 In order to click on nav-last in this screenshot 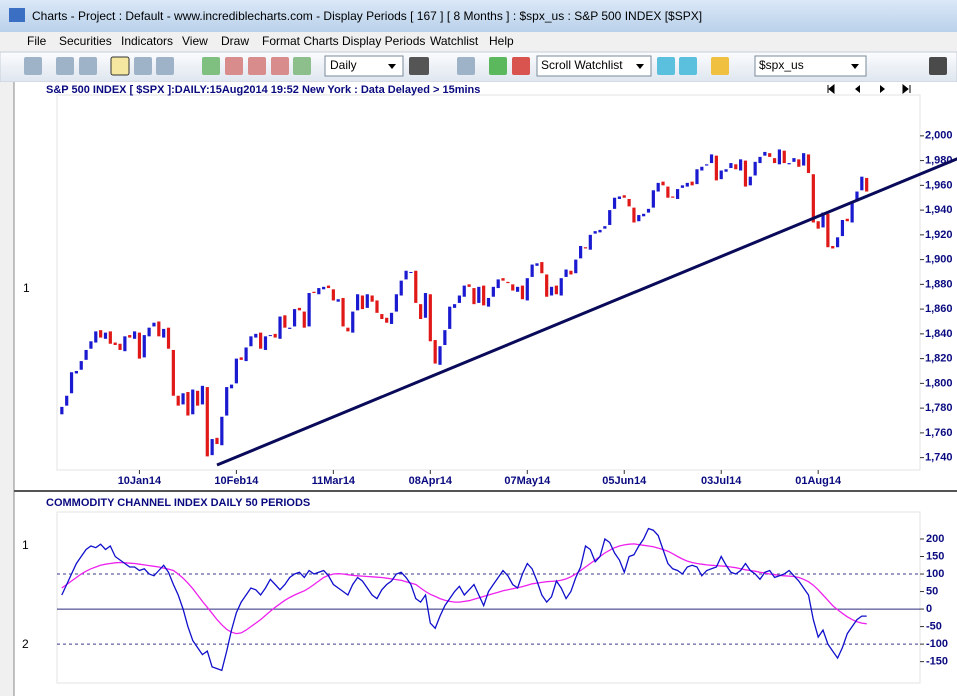, I will do `click(906, 89)`.